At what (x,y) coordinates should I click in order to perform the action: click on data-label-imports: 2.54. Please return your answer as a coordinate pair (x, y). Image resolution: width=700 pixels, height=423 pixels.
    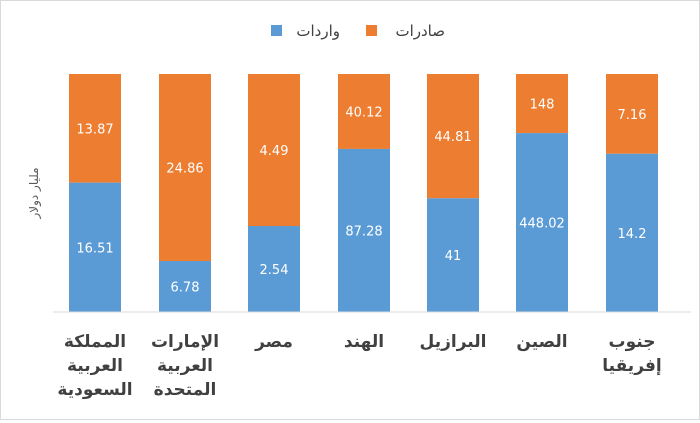
    Looking at the image, I should click on (274, 270).